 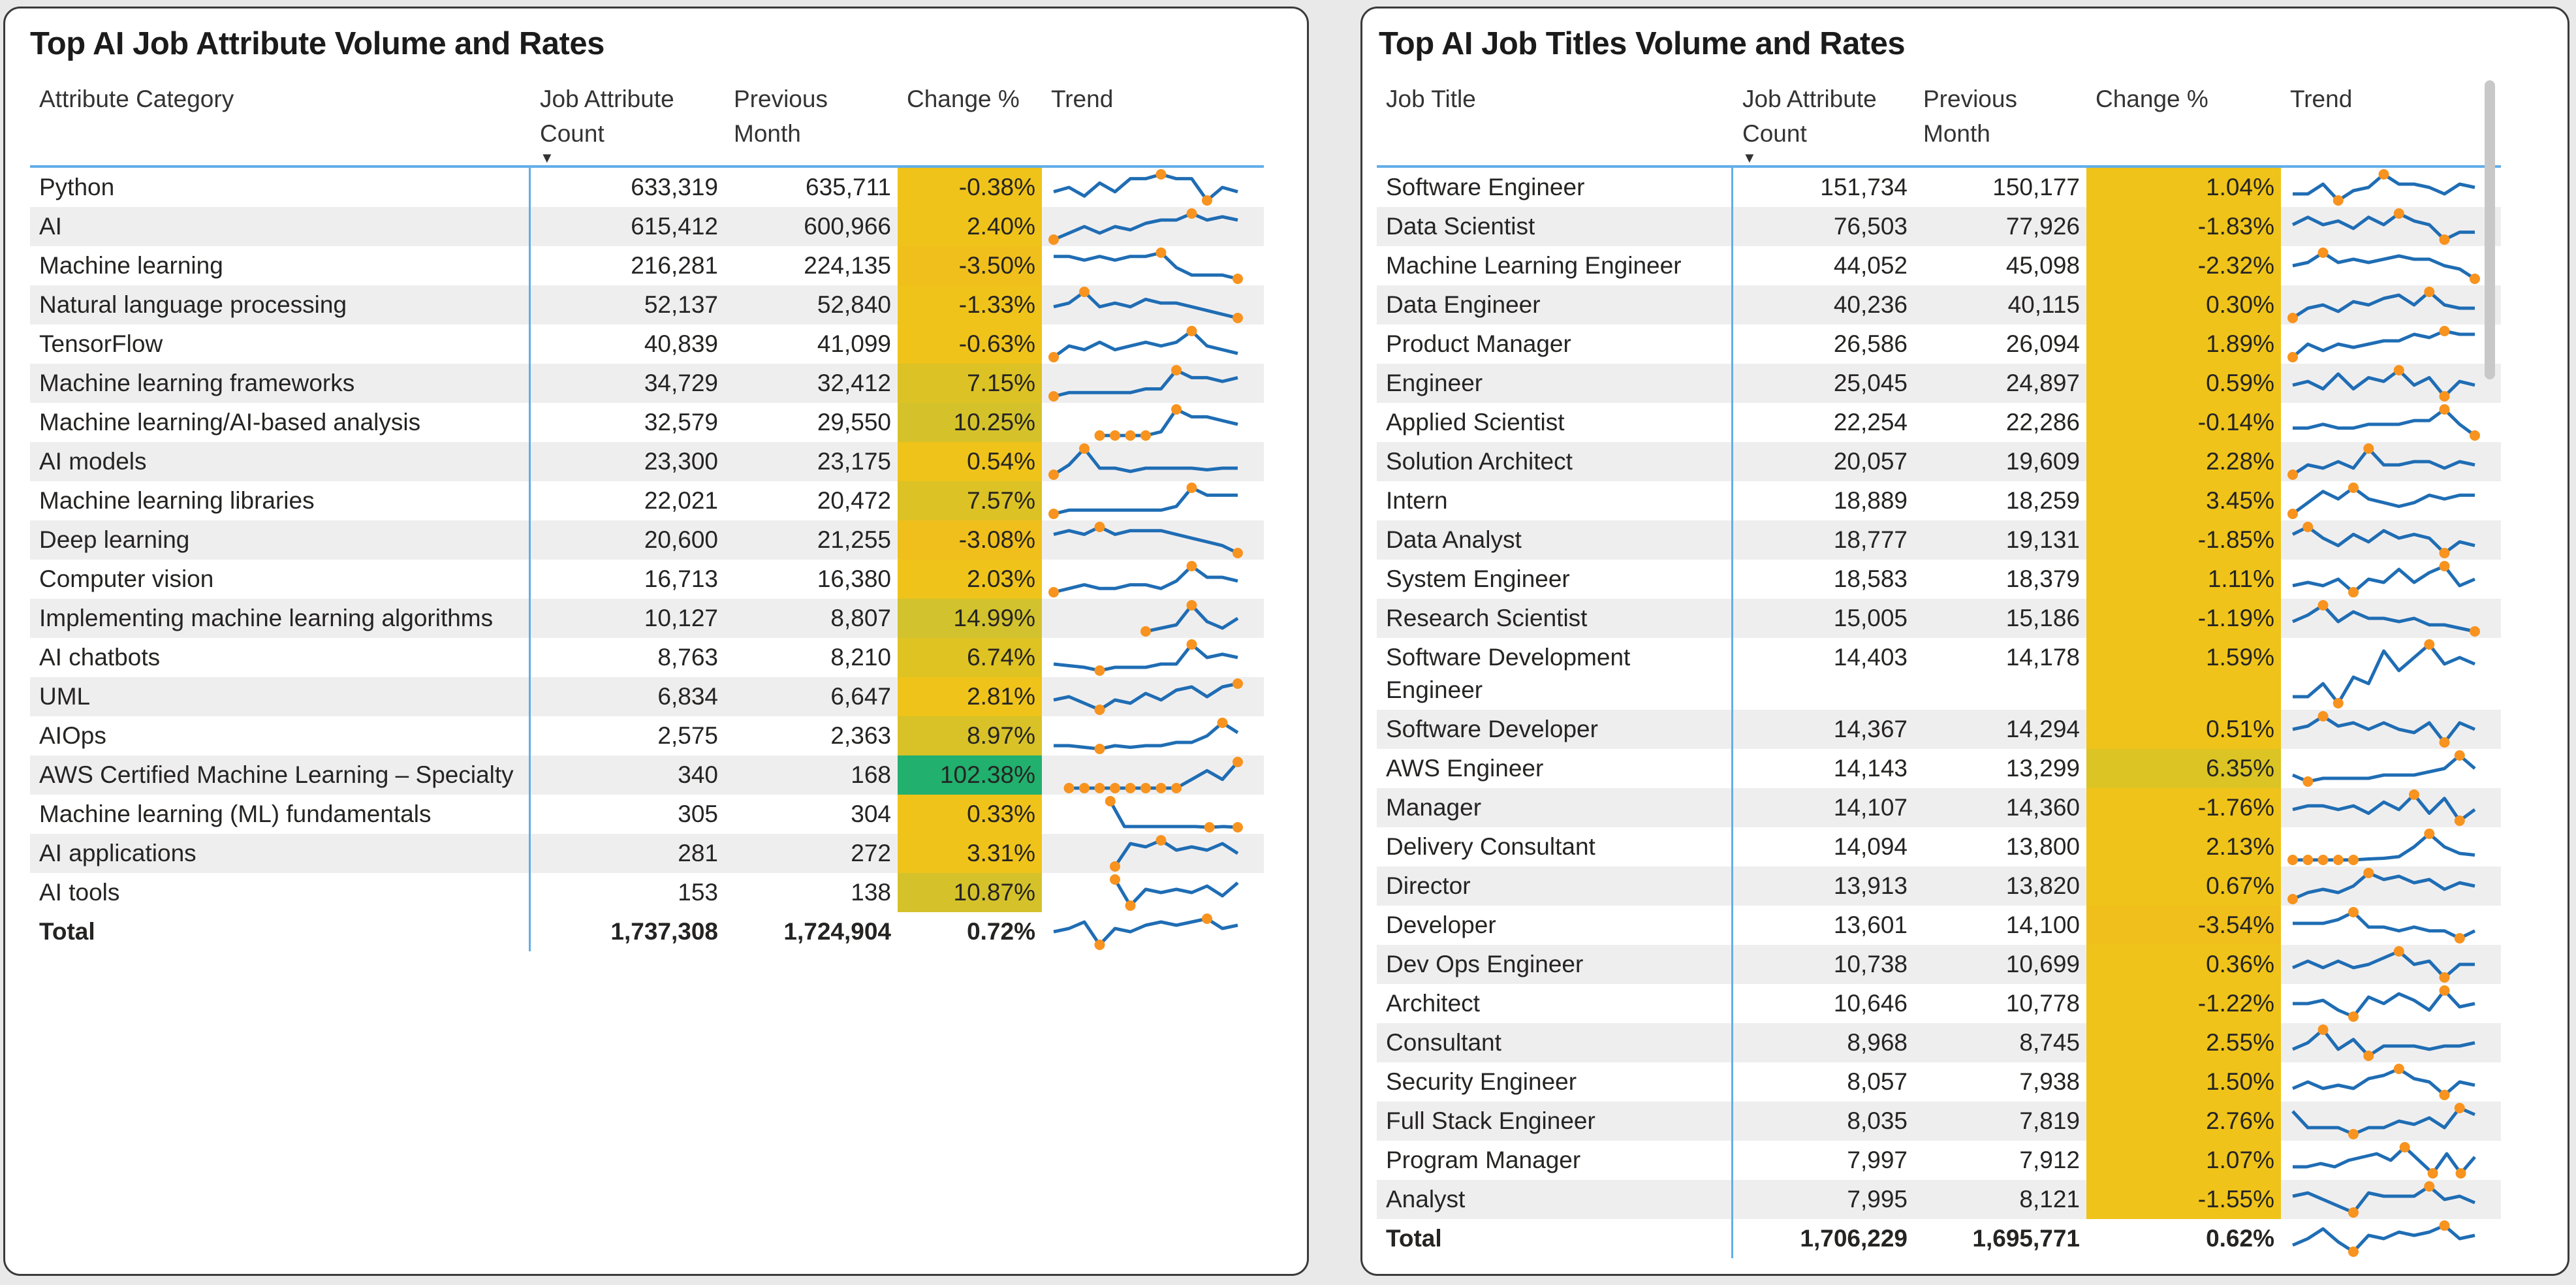 I want to click on table-row: Analyst 7,995 8,121 -1.55%, so click(x=1939, y=1199).